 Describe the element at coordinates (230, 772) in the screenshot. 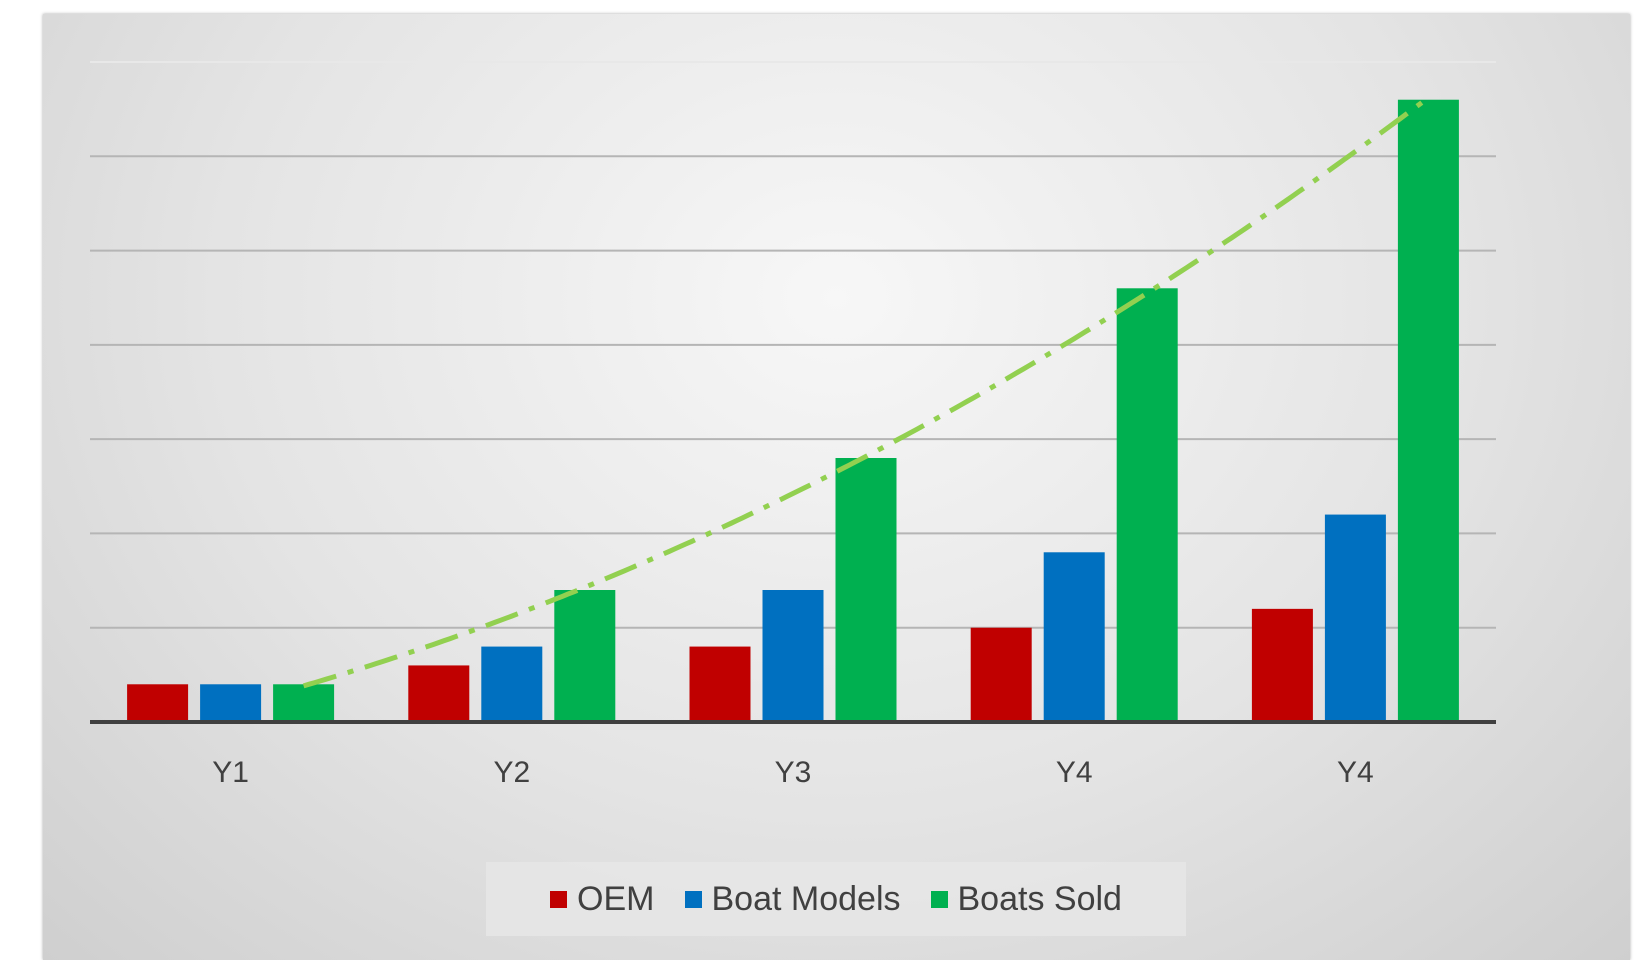

I see `x-tick-label: Y1` at that location.